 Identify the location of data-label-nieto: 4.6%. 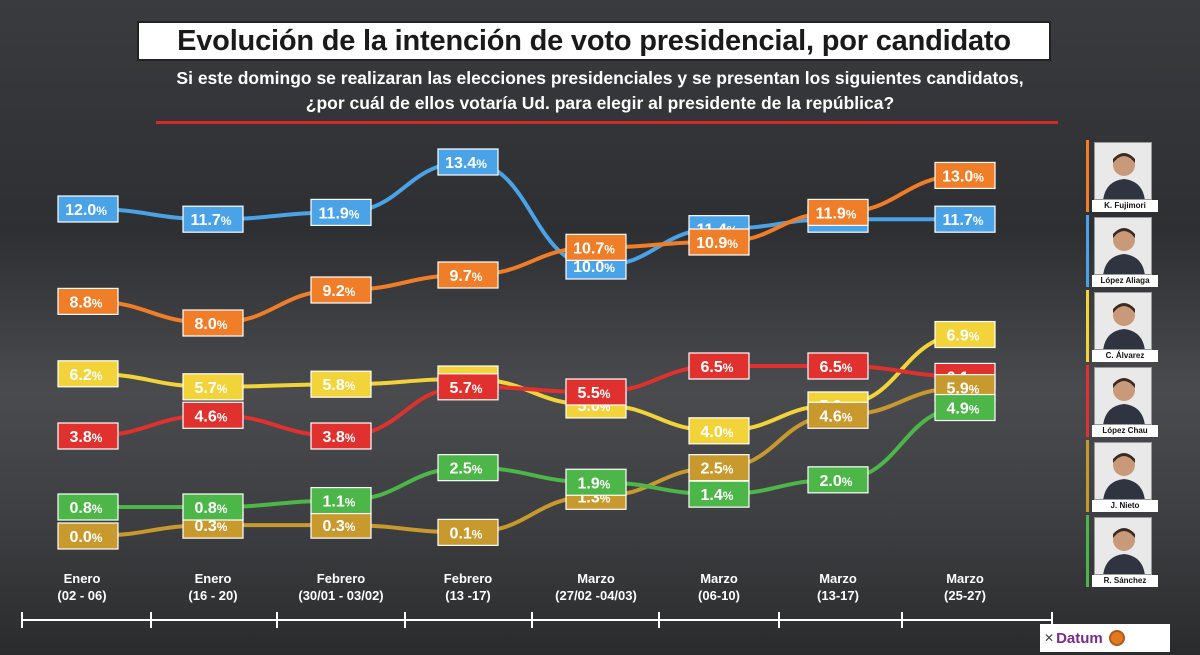
(838, 415).